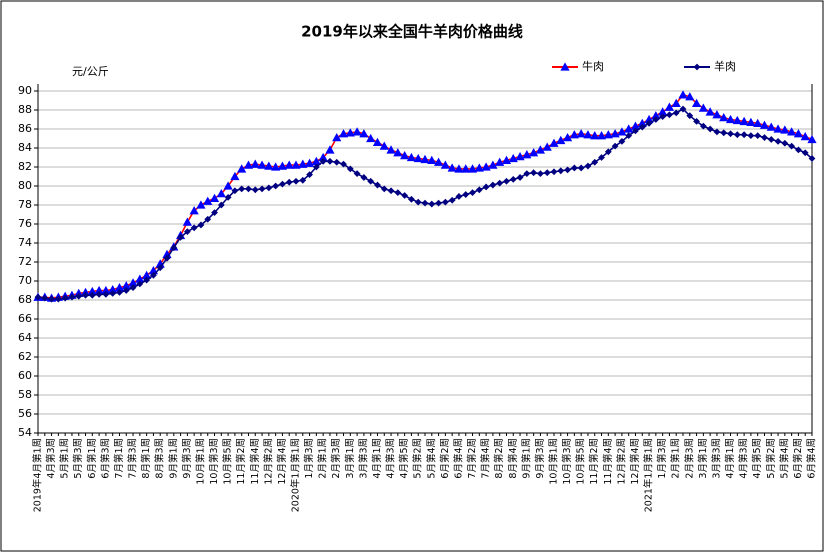  Describe the element at coordinates (160, 458) in the screenshot. I see `x-tick-label: 8月第3周` at that location.